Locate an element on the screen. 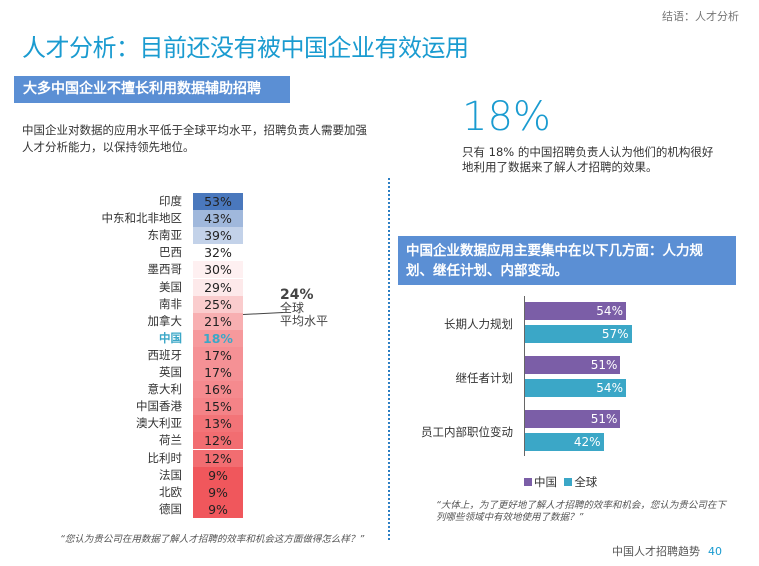 This screenshot has height=566, width=759. heatmap-row: 英国 17% is located at coordinates (125, 373).